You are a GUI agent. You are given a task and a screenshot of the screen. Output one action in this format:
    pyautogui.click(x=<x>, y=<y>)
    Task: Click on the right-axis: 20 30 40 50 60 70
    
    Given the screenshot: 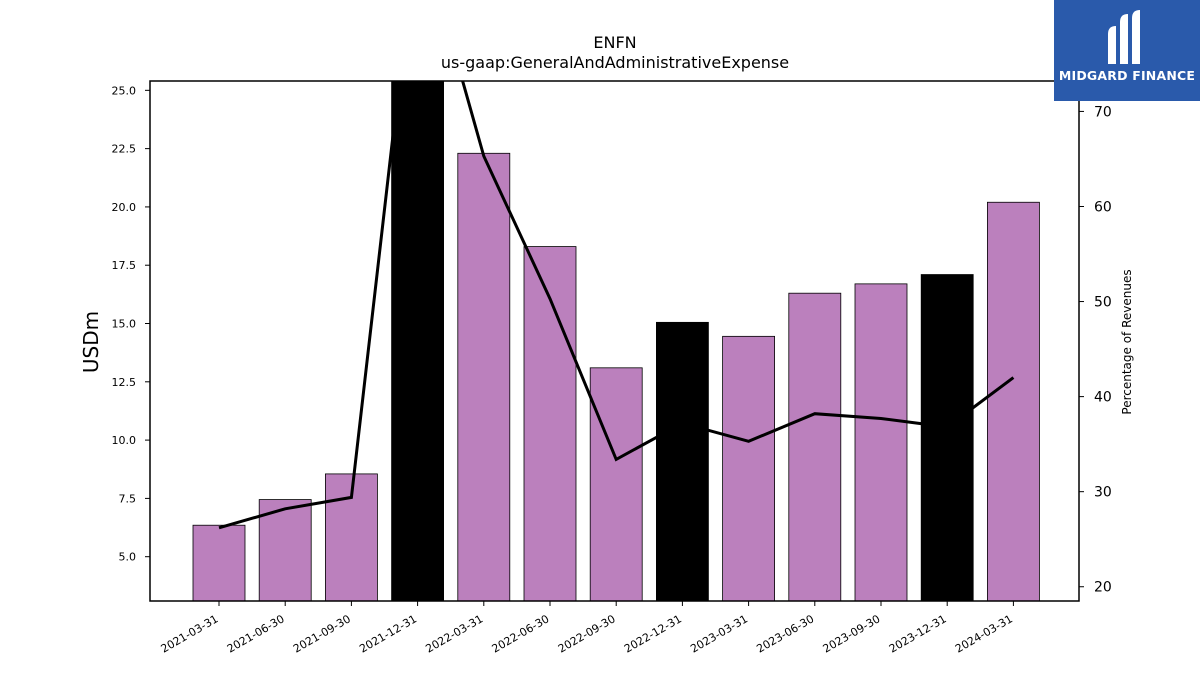 What is the action you would take?
    pyautogui.click(x=1095, y=350)
    